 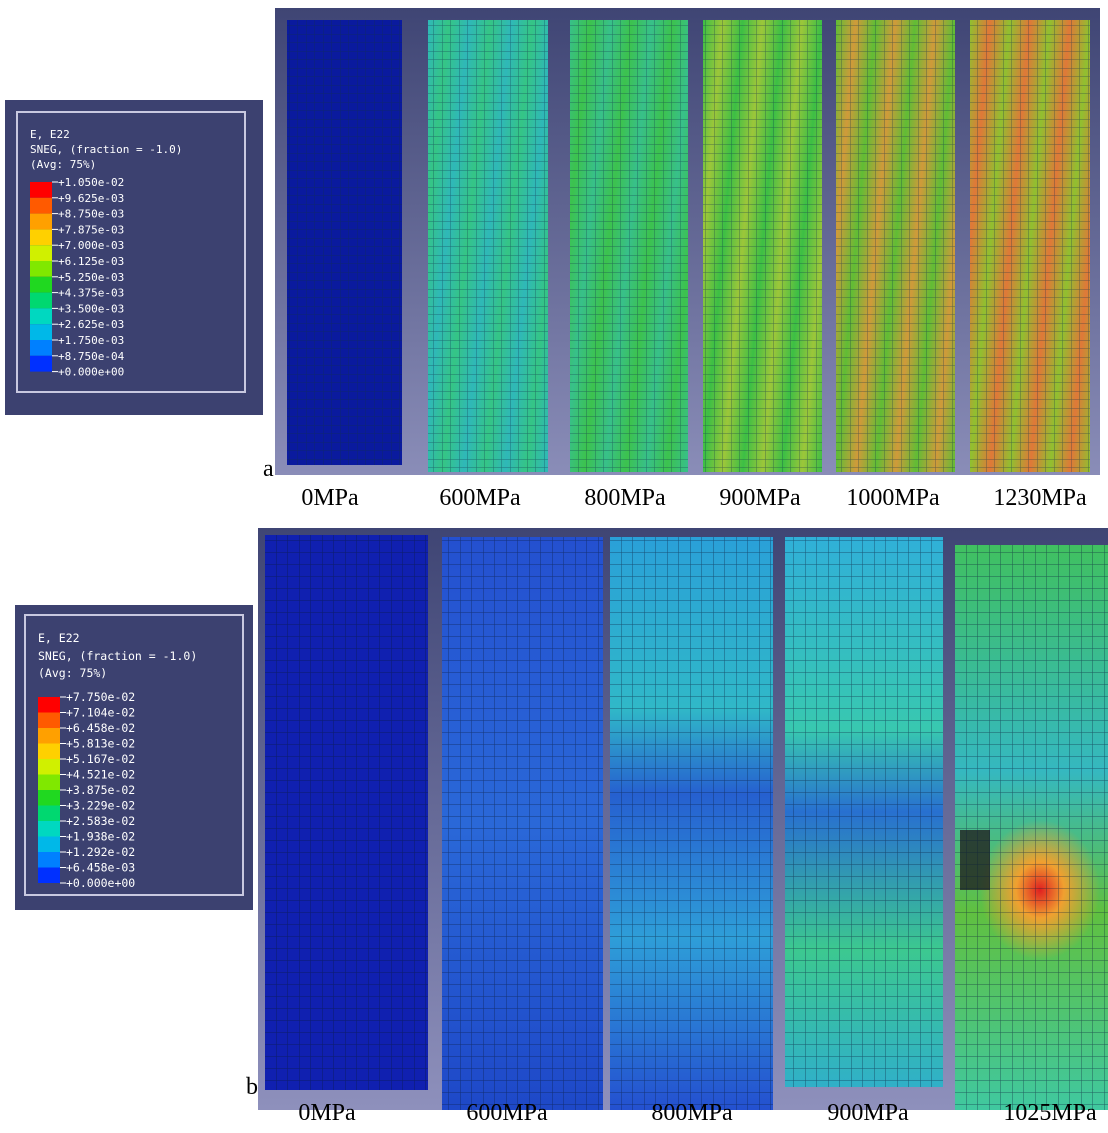 I want to click on panel-label: a, so click(x=268, y=469).